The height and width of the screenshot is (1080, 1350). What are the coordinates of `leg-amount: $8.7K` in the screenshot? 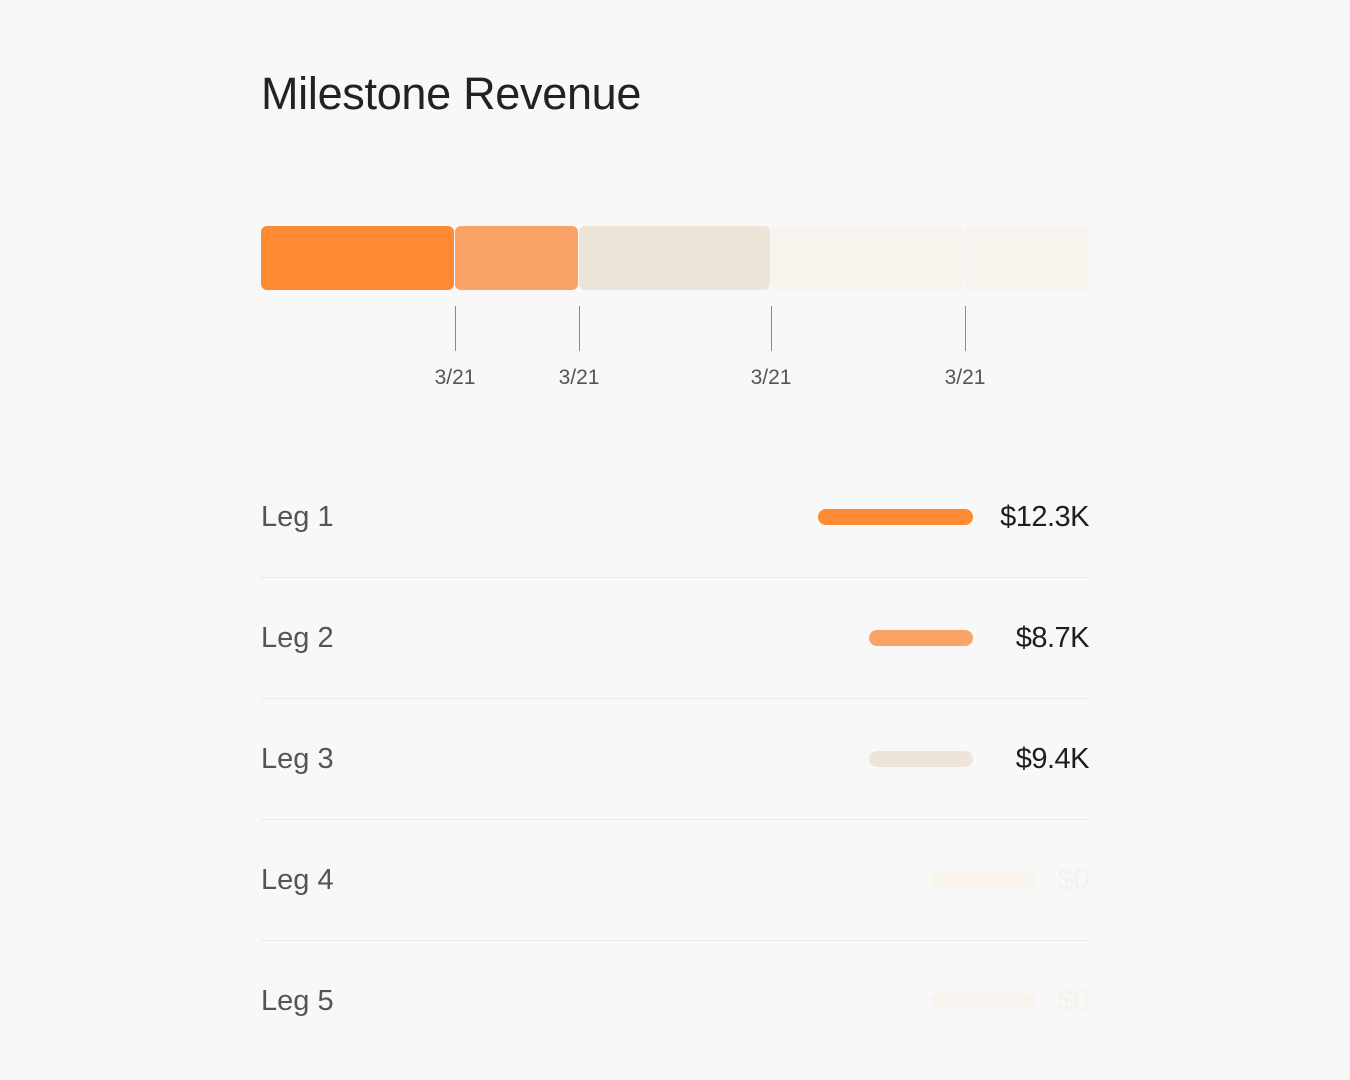 It's located at (1052, 638).